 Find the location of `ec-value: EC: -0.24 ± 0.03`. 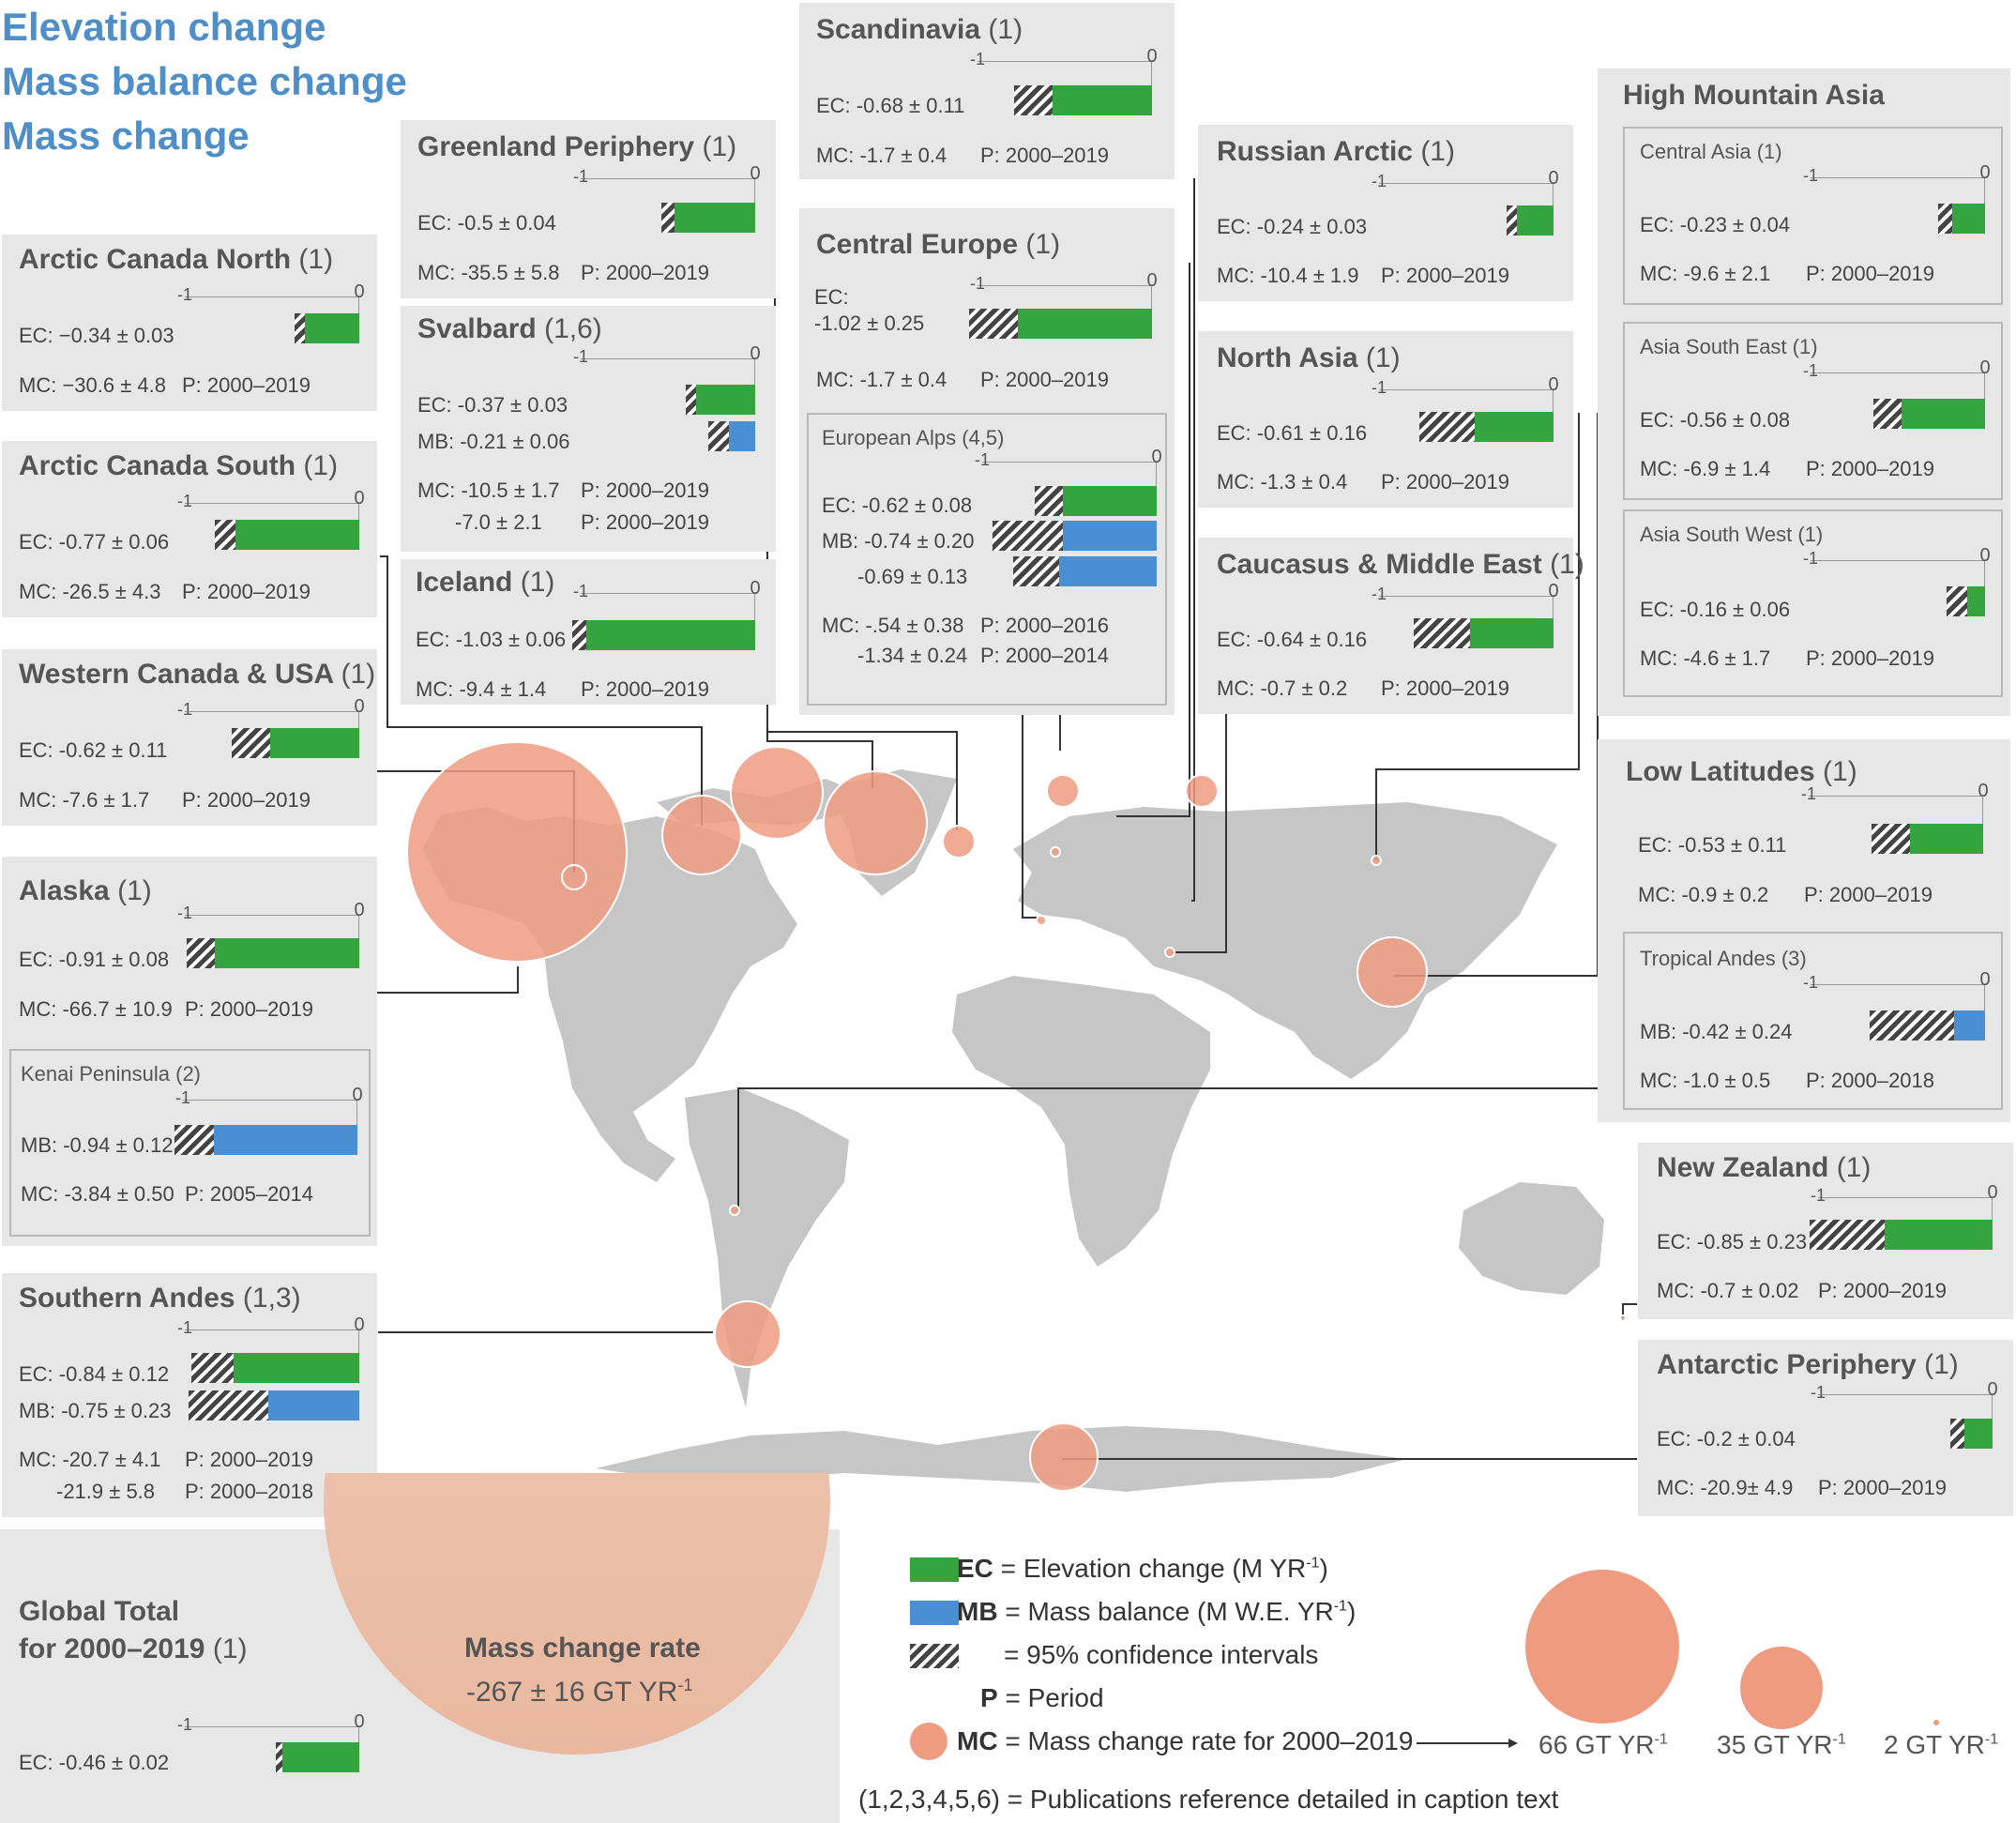

ec-value: EC: -0.24 ± 0.03 is located at coordinates (1293, 226).